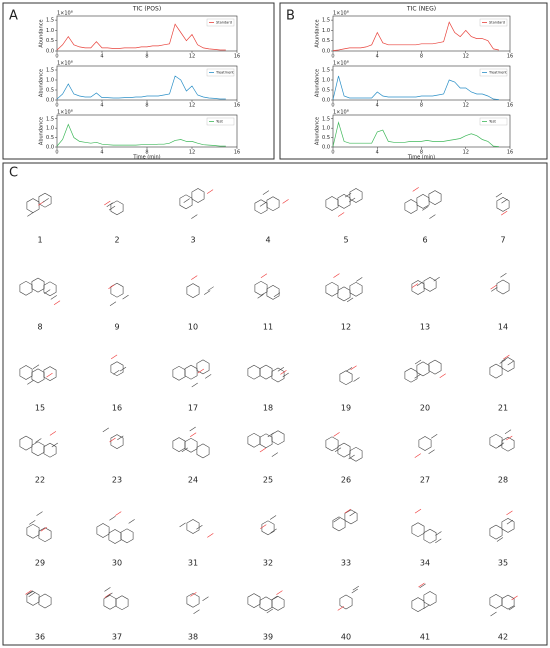 The height and width of the screenshot is (648, 550). Describe the element at coordinates (421, 158) in the screenshot. I see `x-axis-label: Time (min)` at that location.